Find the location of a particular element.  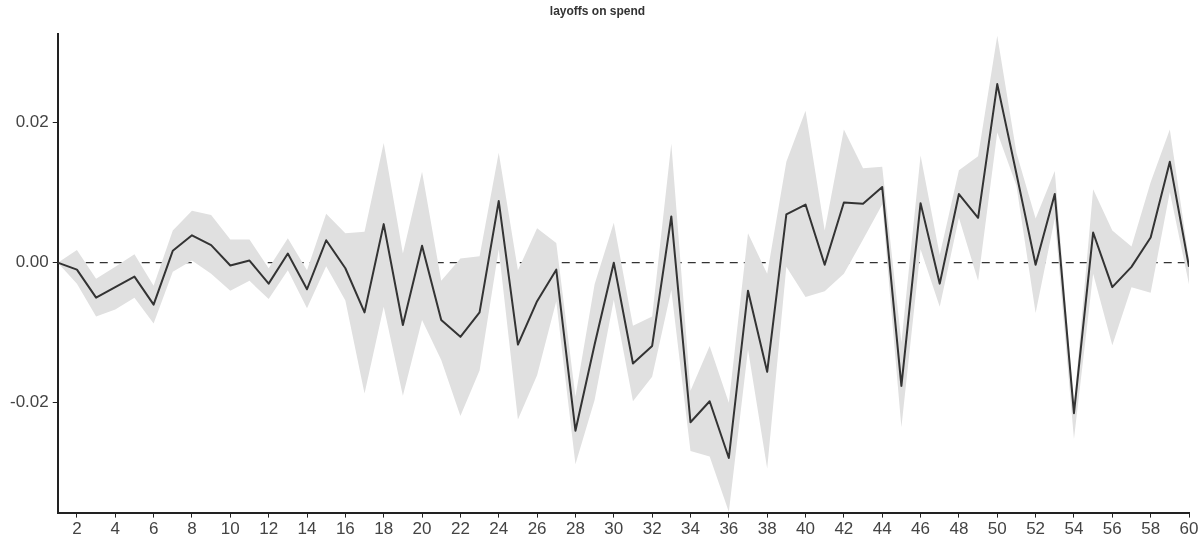

y-tick-label: 0.00 is located at coordinates (32, 262).